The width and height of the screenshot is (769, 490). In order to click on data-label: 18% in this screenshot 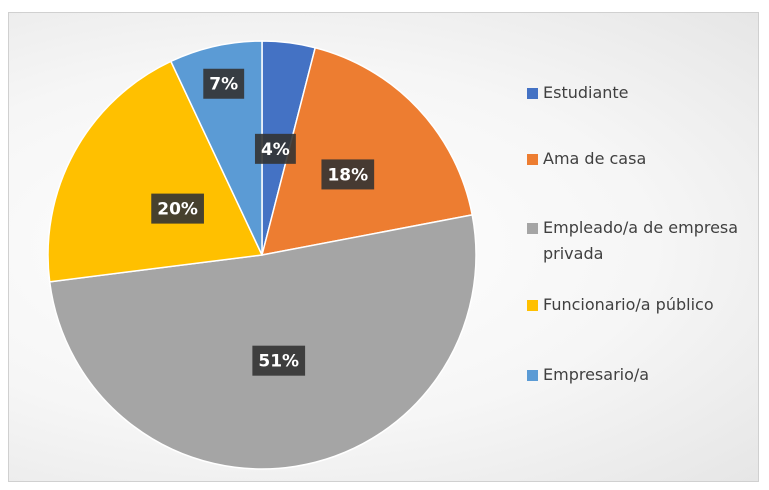, I will do `click(348, 174)`.